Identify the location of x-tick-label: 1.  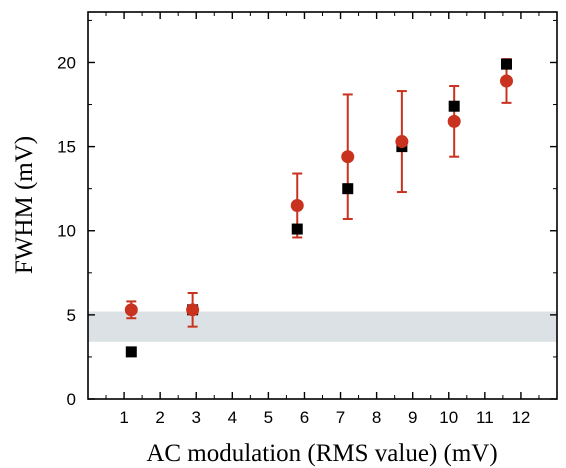
(123, 417).